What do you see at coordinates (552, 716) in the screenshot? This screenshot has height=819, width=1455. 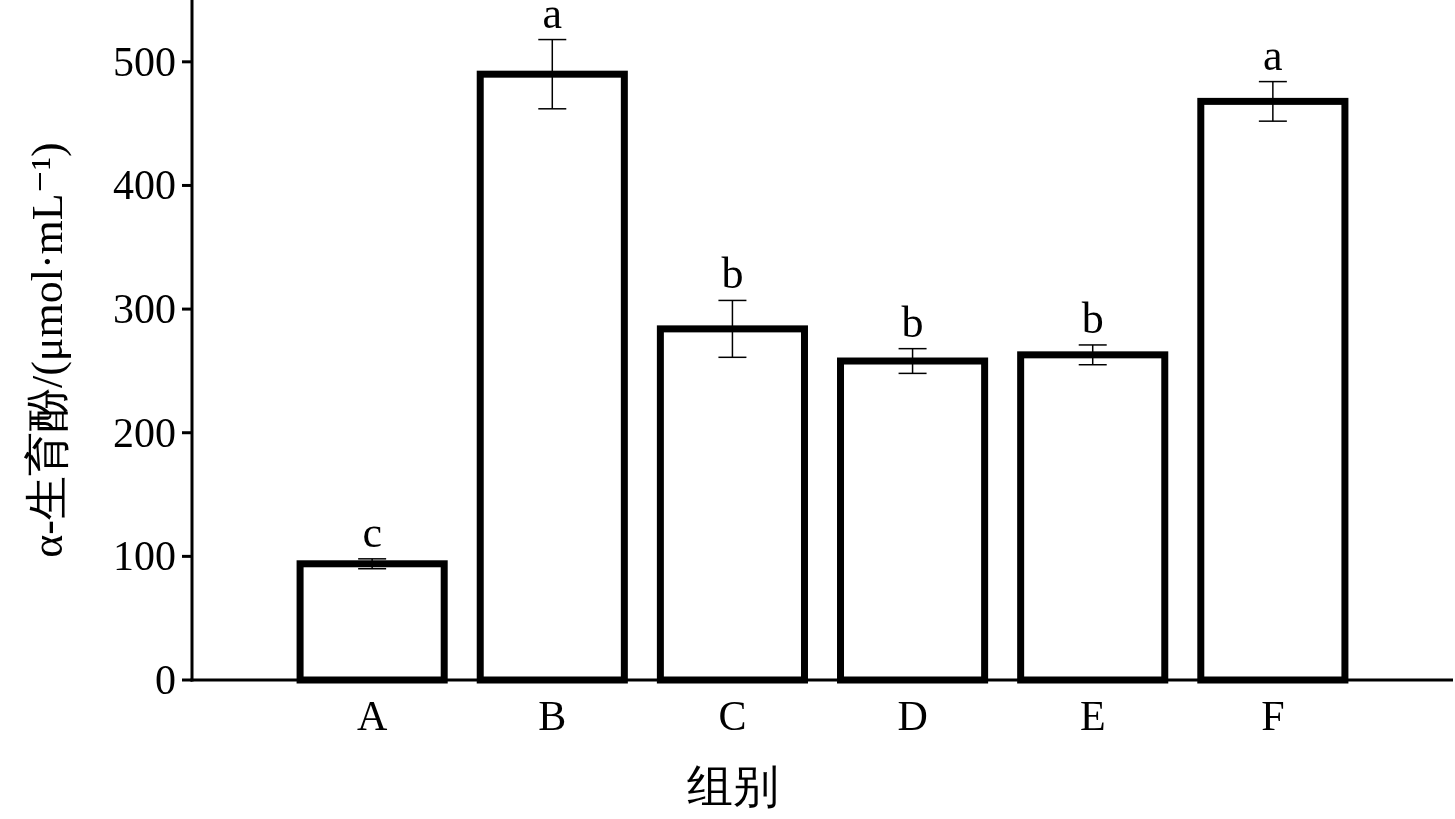 I see `x-tick-label: B` at bounding box center [552, 716].